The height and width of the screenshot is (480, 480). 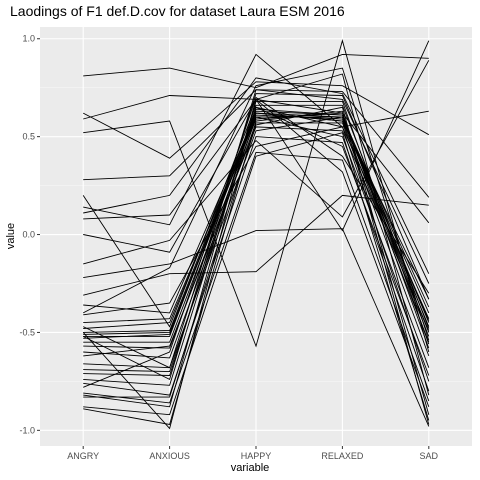 What do you see at coordinates (28, 137) in the screenshot?
I see `y-tick-label: 0.5` at bounding box center [28, 137].